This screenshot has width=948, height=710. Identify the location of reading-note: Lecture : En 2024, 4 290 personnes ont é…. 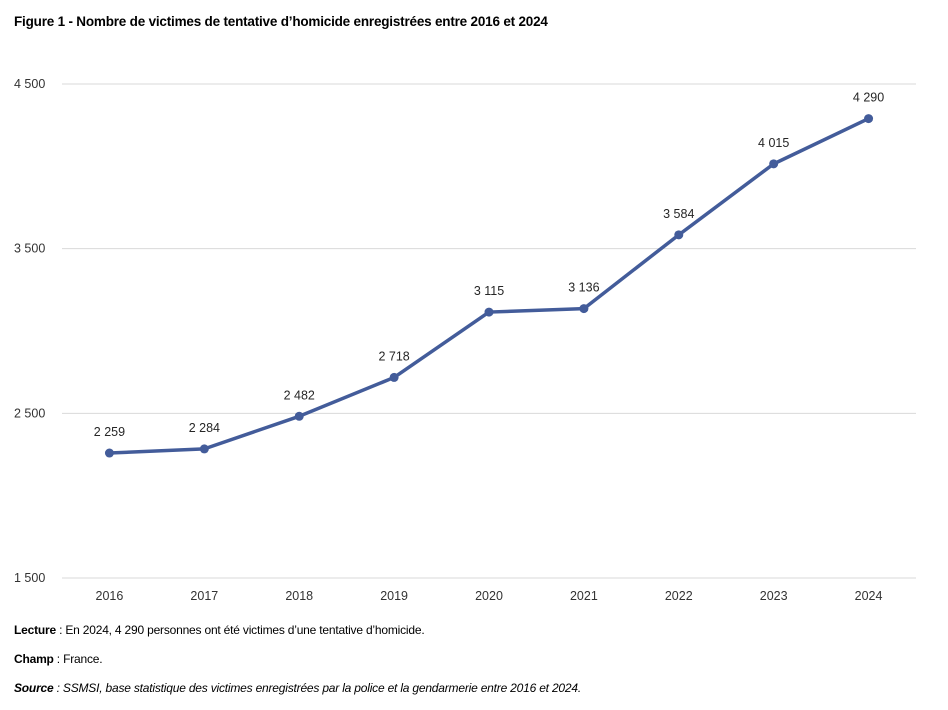
(219, 630).